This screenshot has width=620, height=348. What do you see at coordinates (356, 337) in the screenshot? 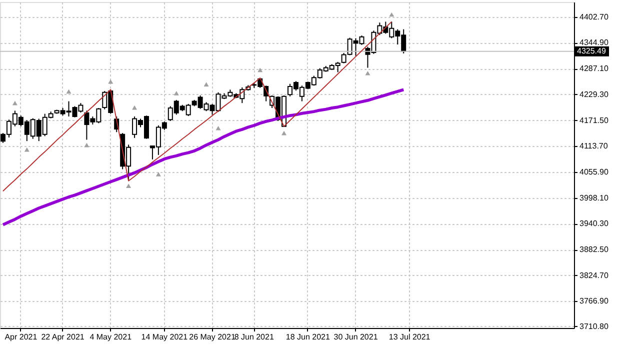
I see `x-tick-label: 30 Jun 2021` at bounding box center [356, 337].